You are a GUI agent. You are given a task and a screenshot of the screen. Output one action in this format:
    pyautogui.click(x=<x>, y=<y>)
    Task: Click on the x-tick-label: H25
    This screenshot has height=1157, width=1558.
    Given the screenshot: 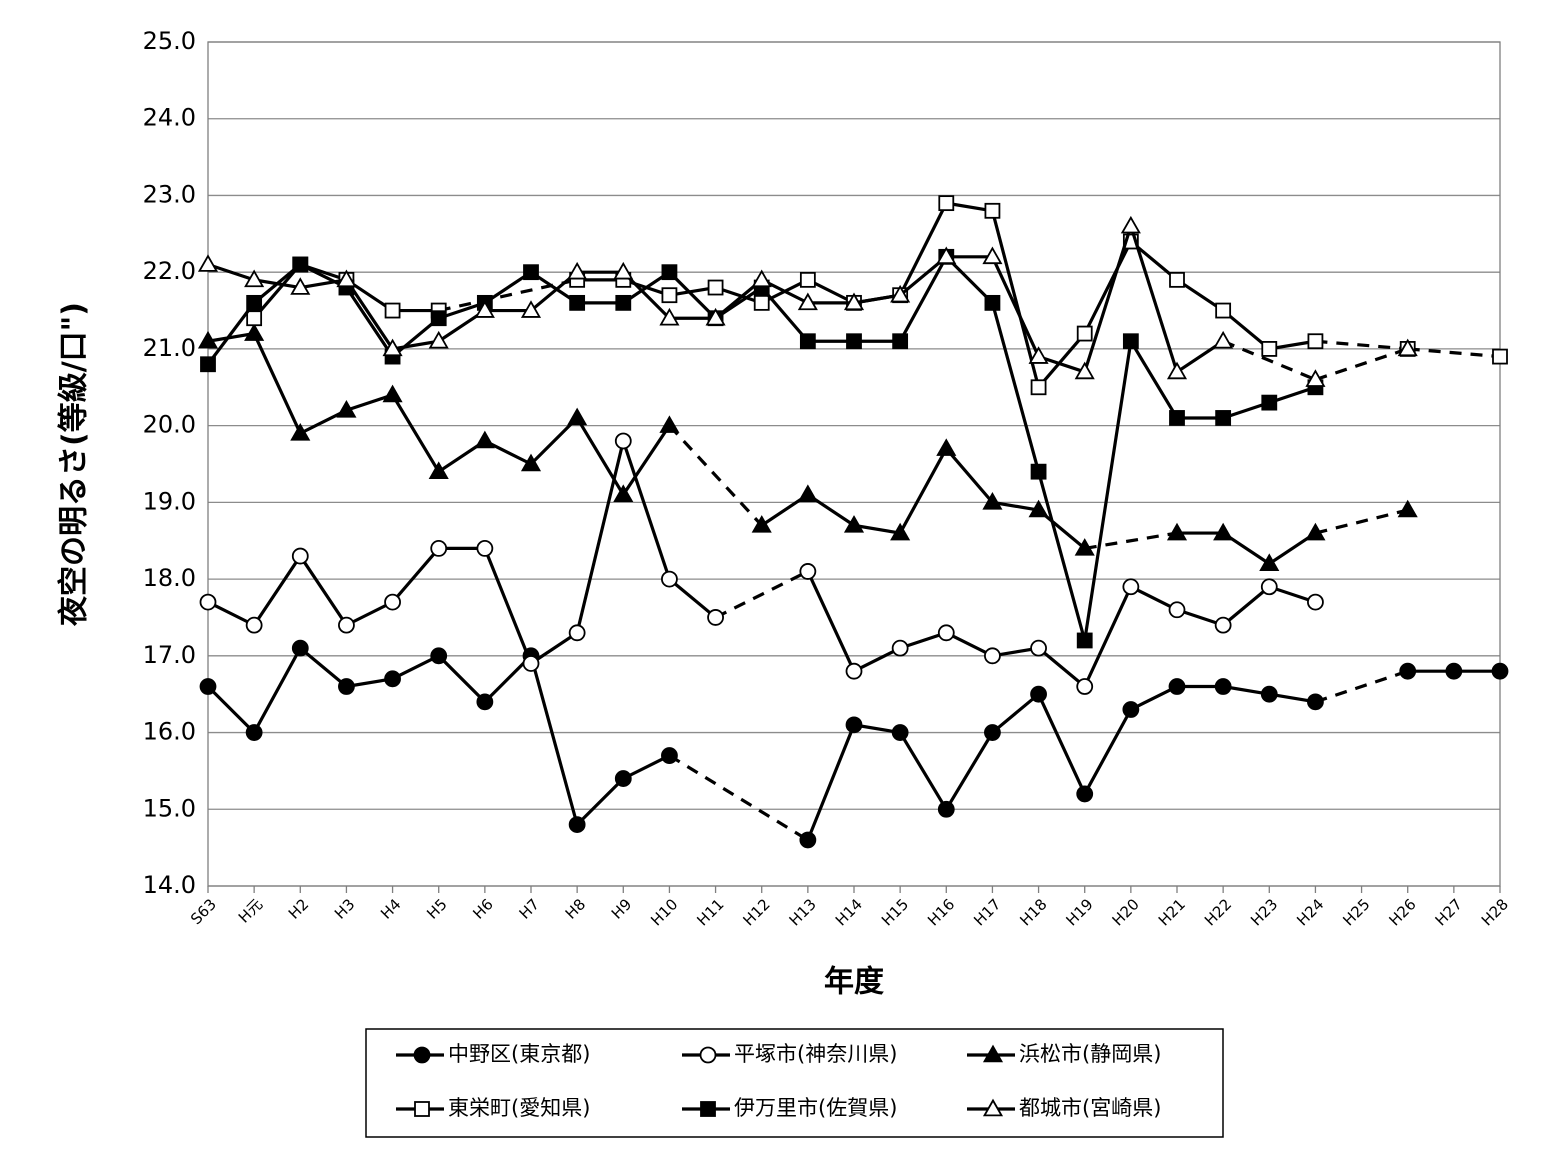 What is the action you would take?
    pyautogui.click(x=1356, y=912)
    